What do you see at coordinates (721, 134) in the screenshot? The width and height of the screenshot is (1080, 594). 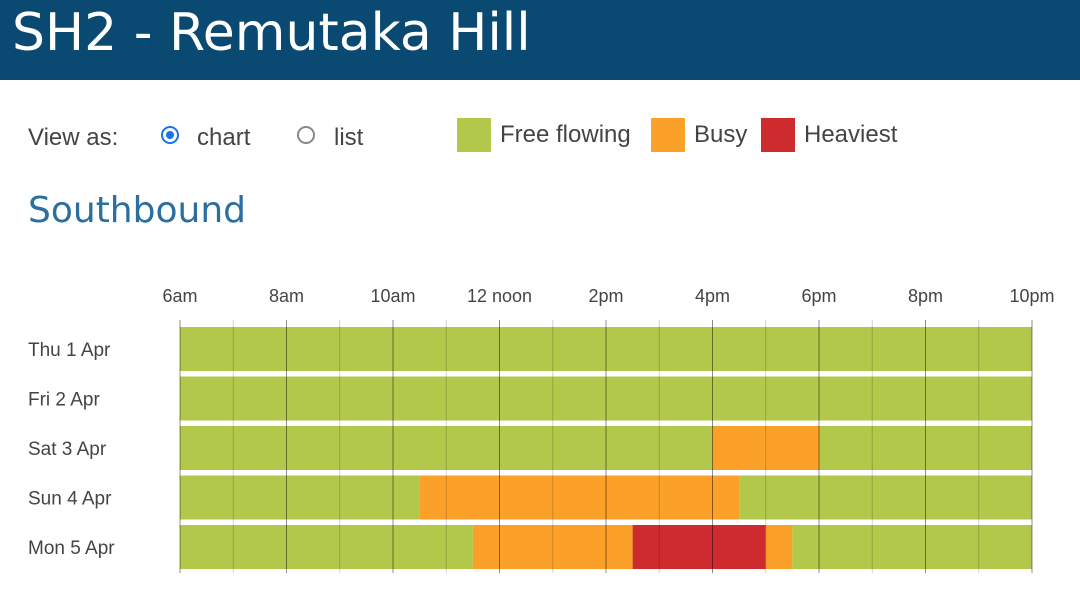 I see `legend-label-busy: Busy` at bounding box center [721, 134].